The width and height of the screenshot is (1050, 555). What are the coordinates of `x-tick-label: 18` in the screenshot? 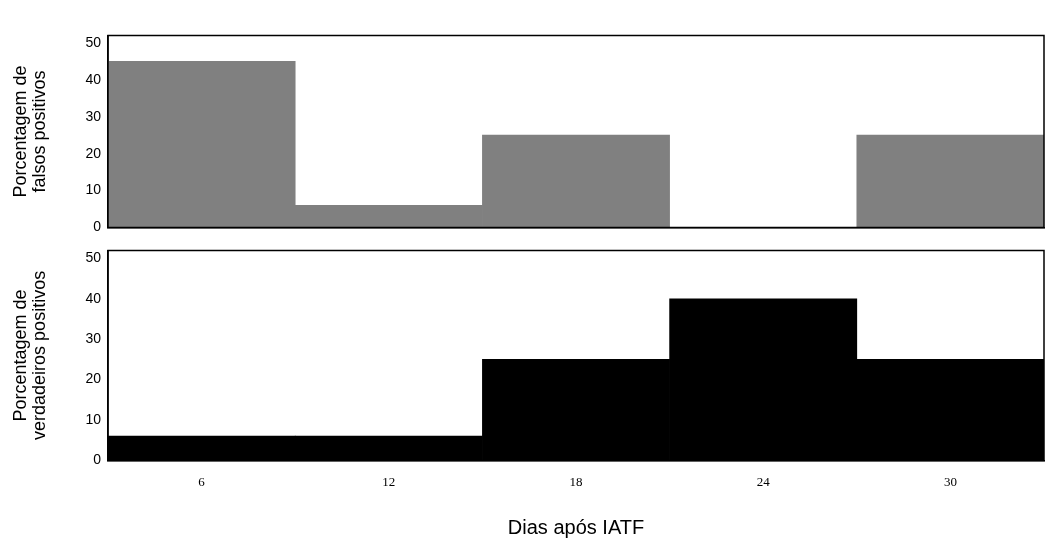 It's located at (576, 481).